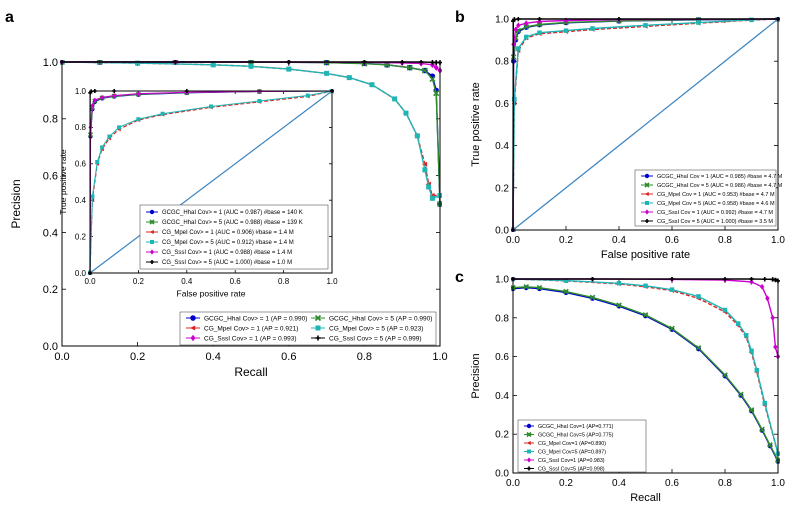 Image resolution: width=803 pixels, height=518 pixels. I want to click on b-y-tick-label: 0.2, so click(502, 188).